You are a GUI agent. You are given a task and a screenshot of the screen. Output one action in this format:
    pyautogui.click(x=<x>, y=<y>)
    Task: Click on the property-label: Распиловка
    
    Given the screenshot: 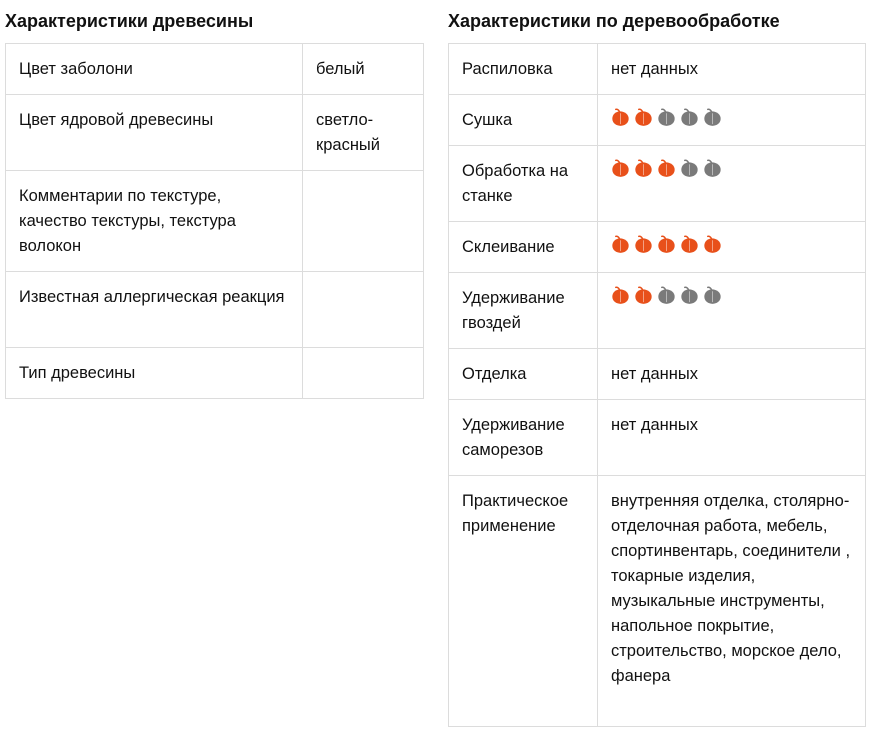 What is the action you would take?
    pyautogui.click(x=523, y=69)
    